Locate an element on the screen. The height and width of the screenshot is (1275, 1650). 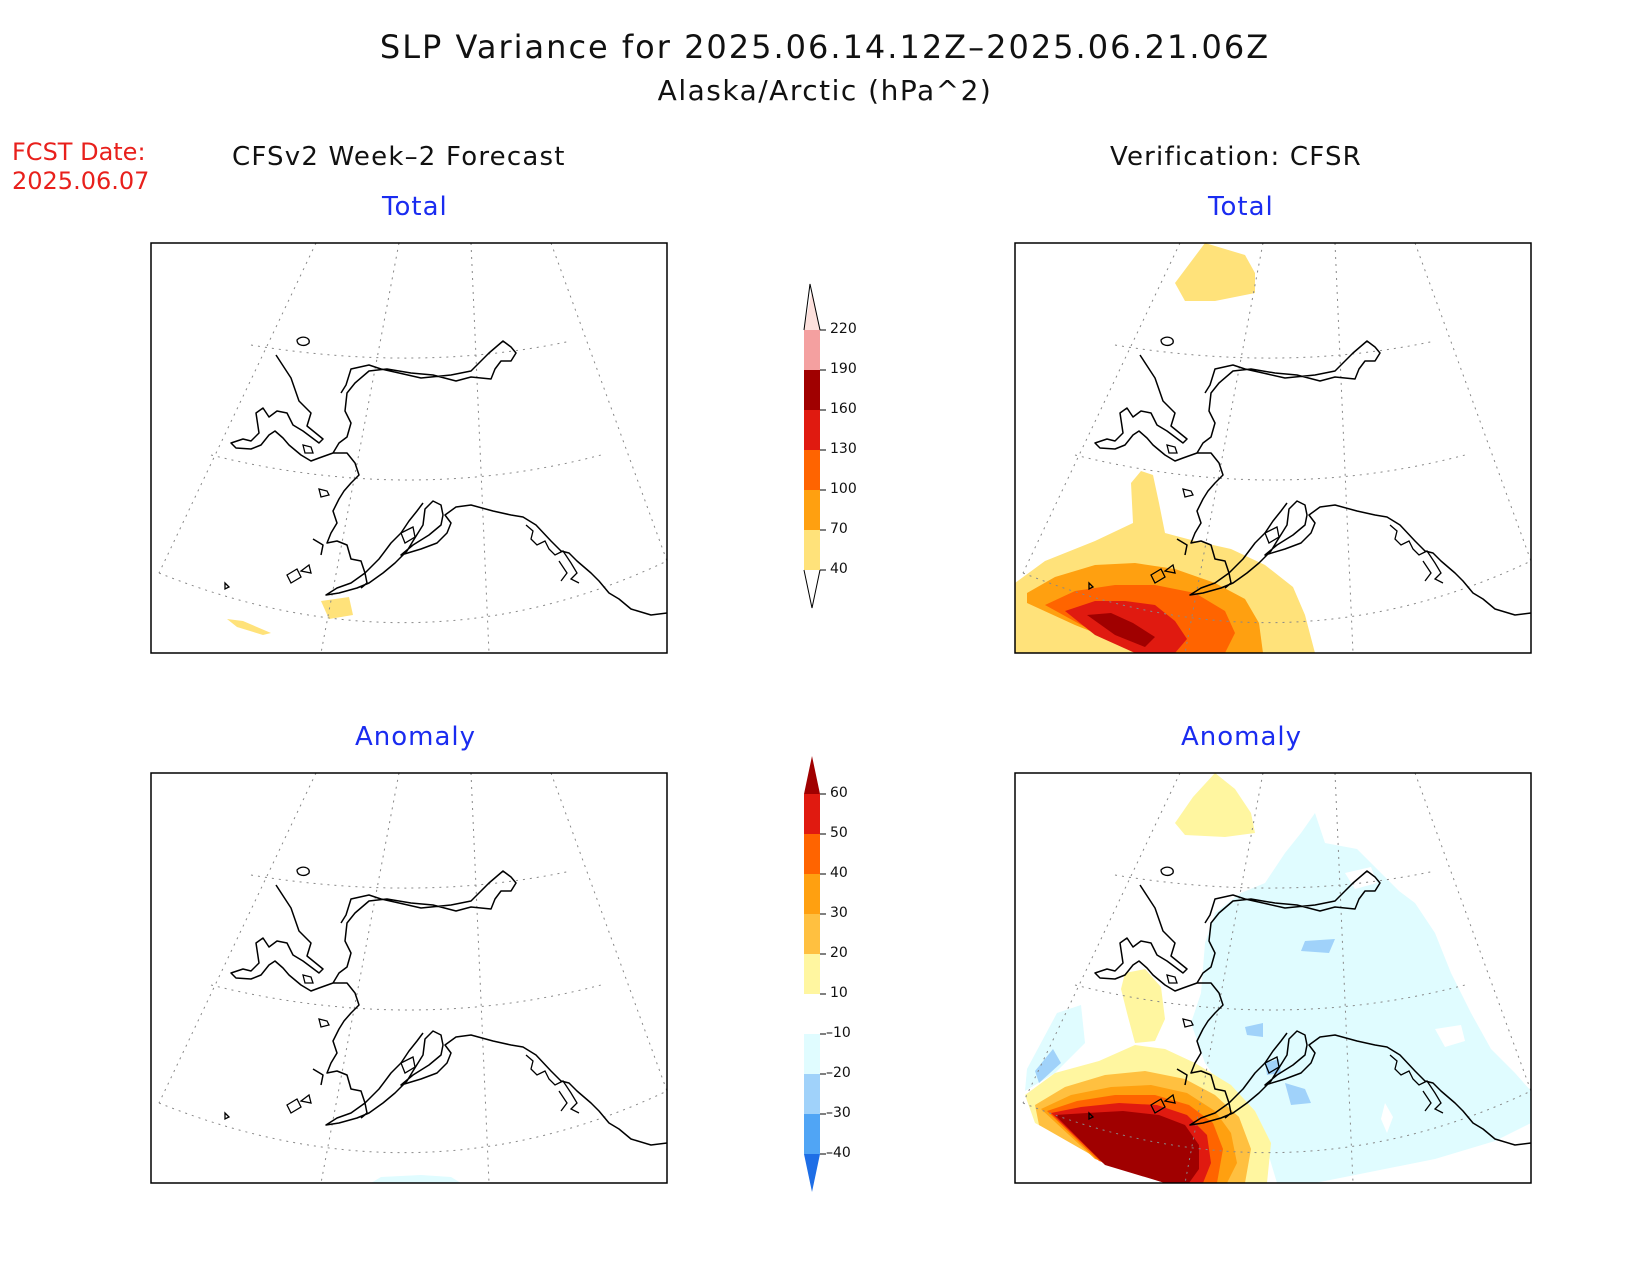
map-verification-total is located at coordinates (1273, 448).